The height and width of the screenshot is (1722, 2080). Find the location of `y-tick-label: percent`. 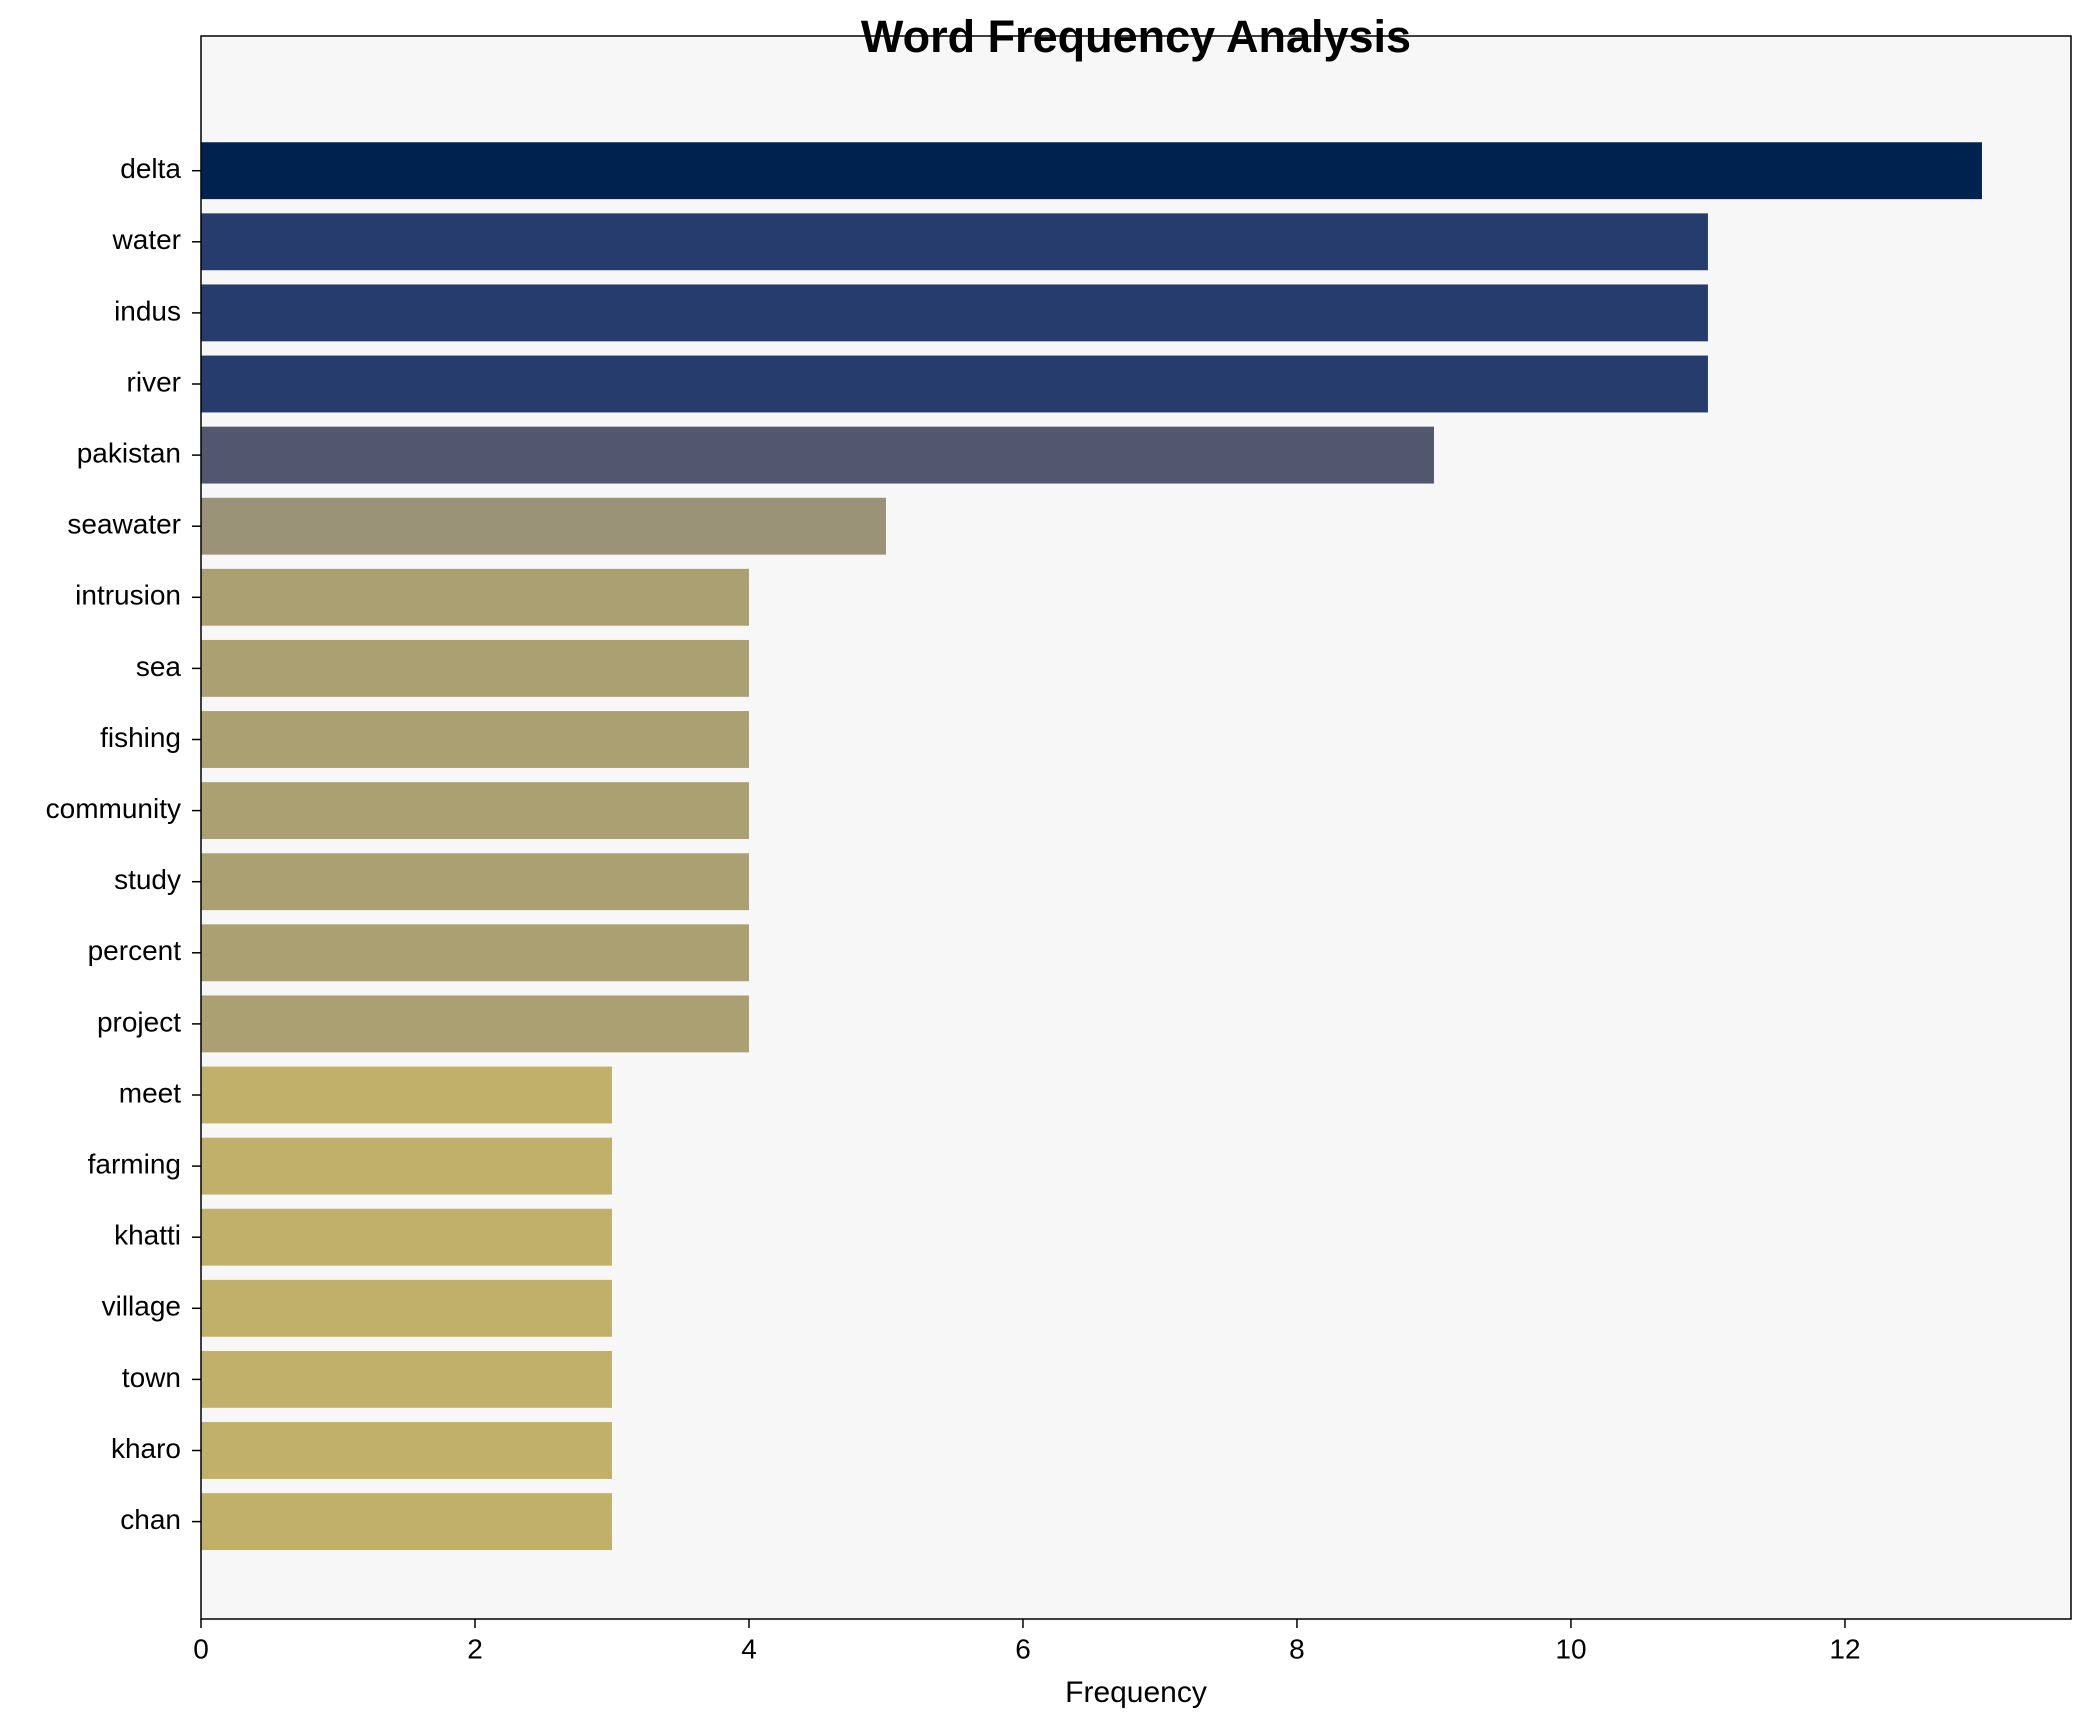

y-tick-label: percent is located at coordinates (135, 950).